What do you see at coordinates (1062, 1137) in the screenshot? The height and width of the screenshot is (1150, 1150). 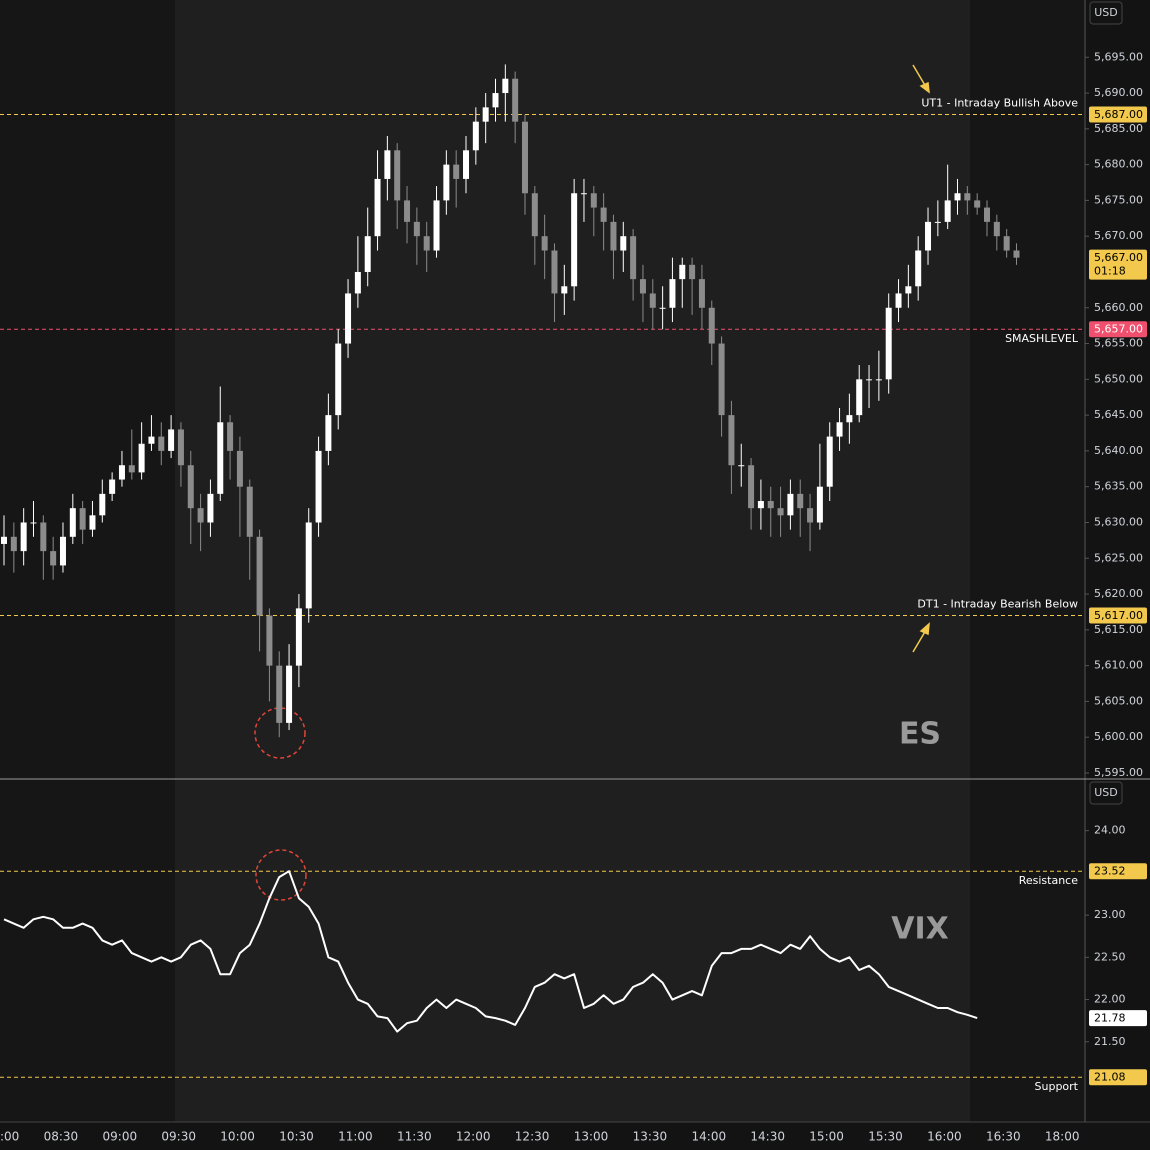 I see `x-tick-label: 18:00` at bounding box center [1062, 1137].